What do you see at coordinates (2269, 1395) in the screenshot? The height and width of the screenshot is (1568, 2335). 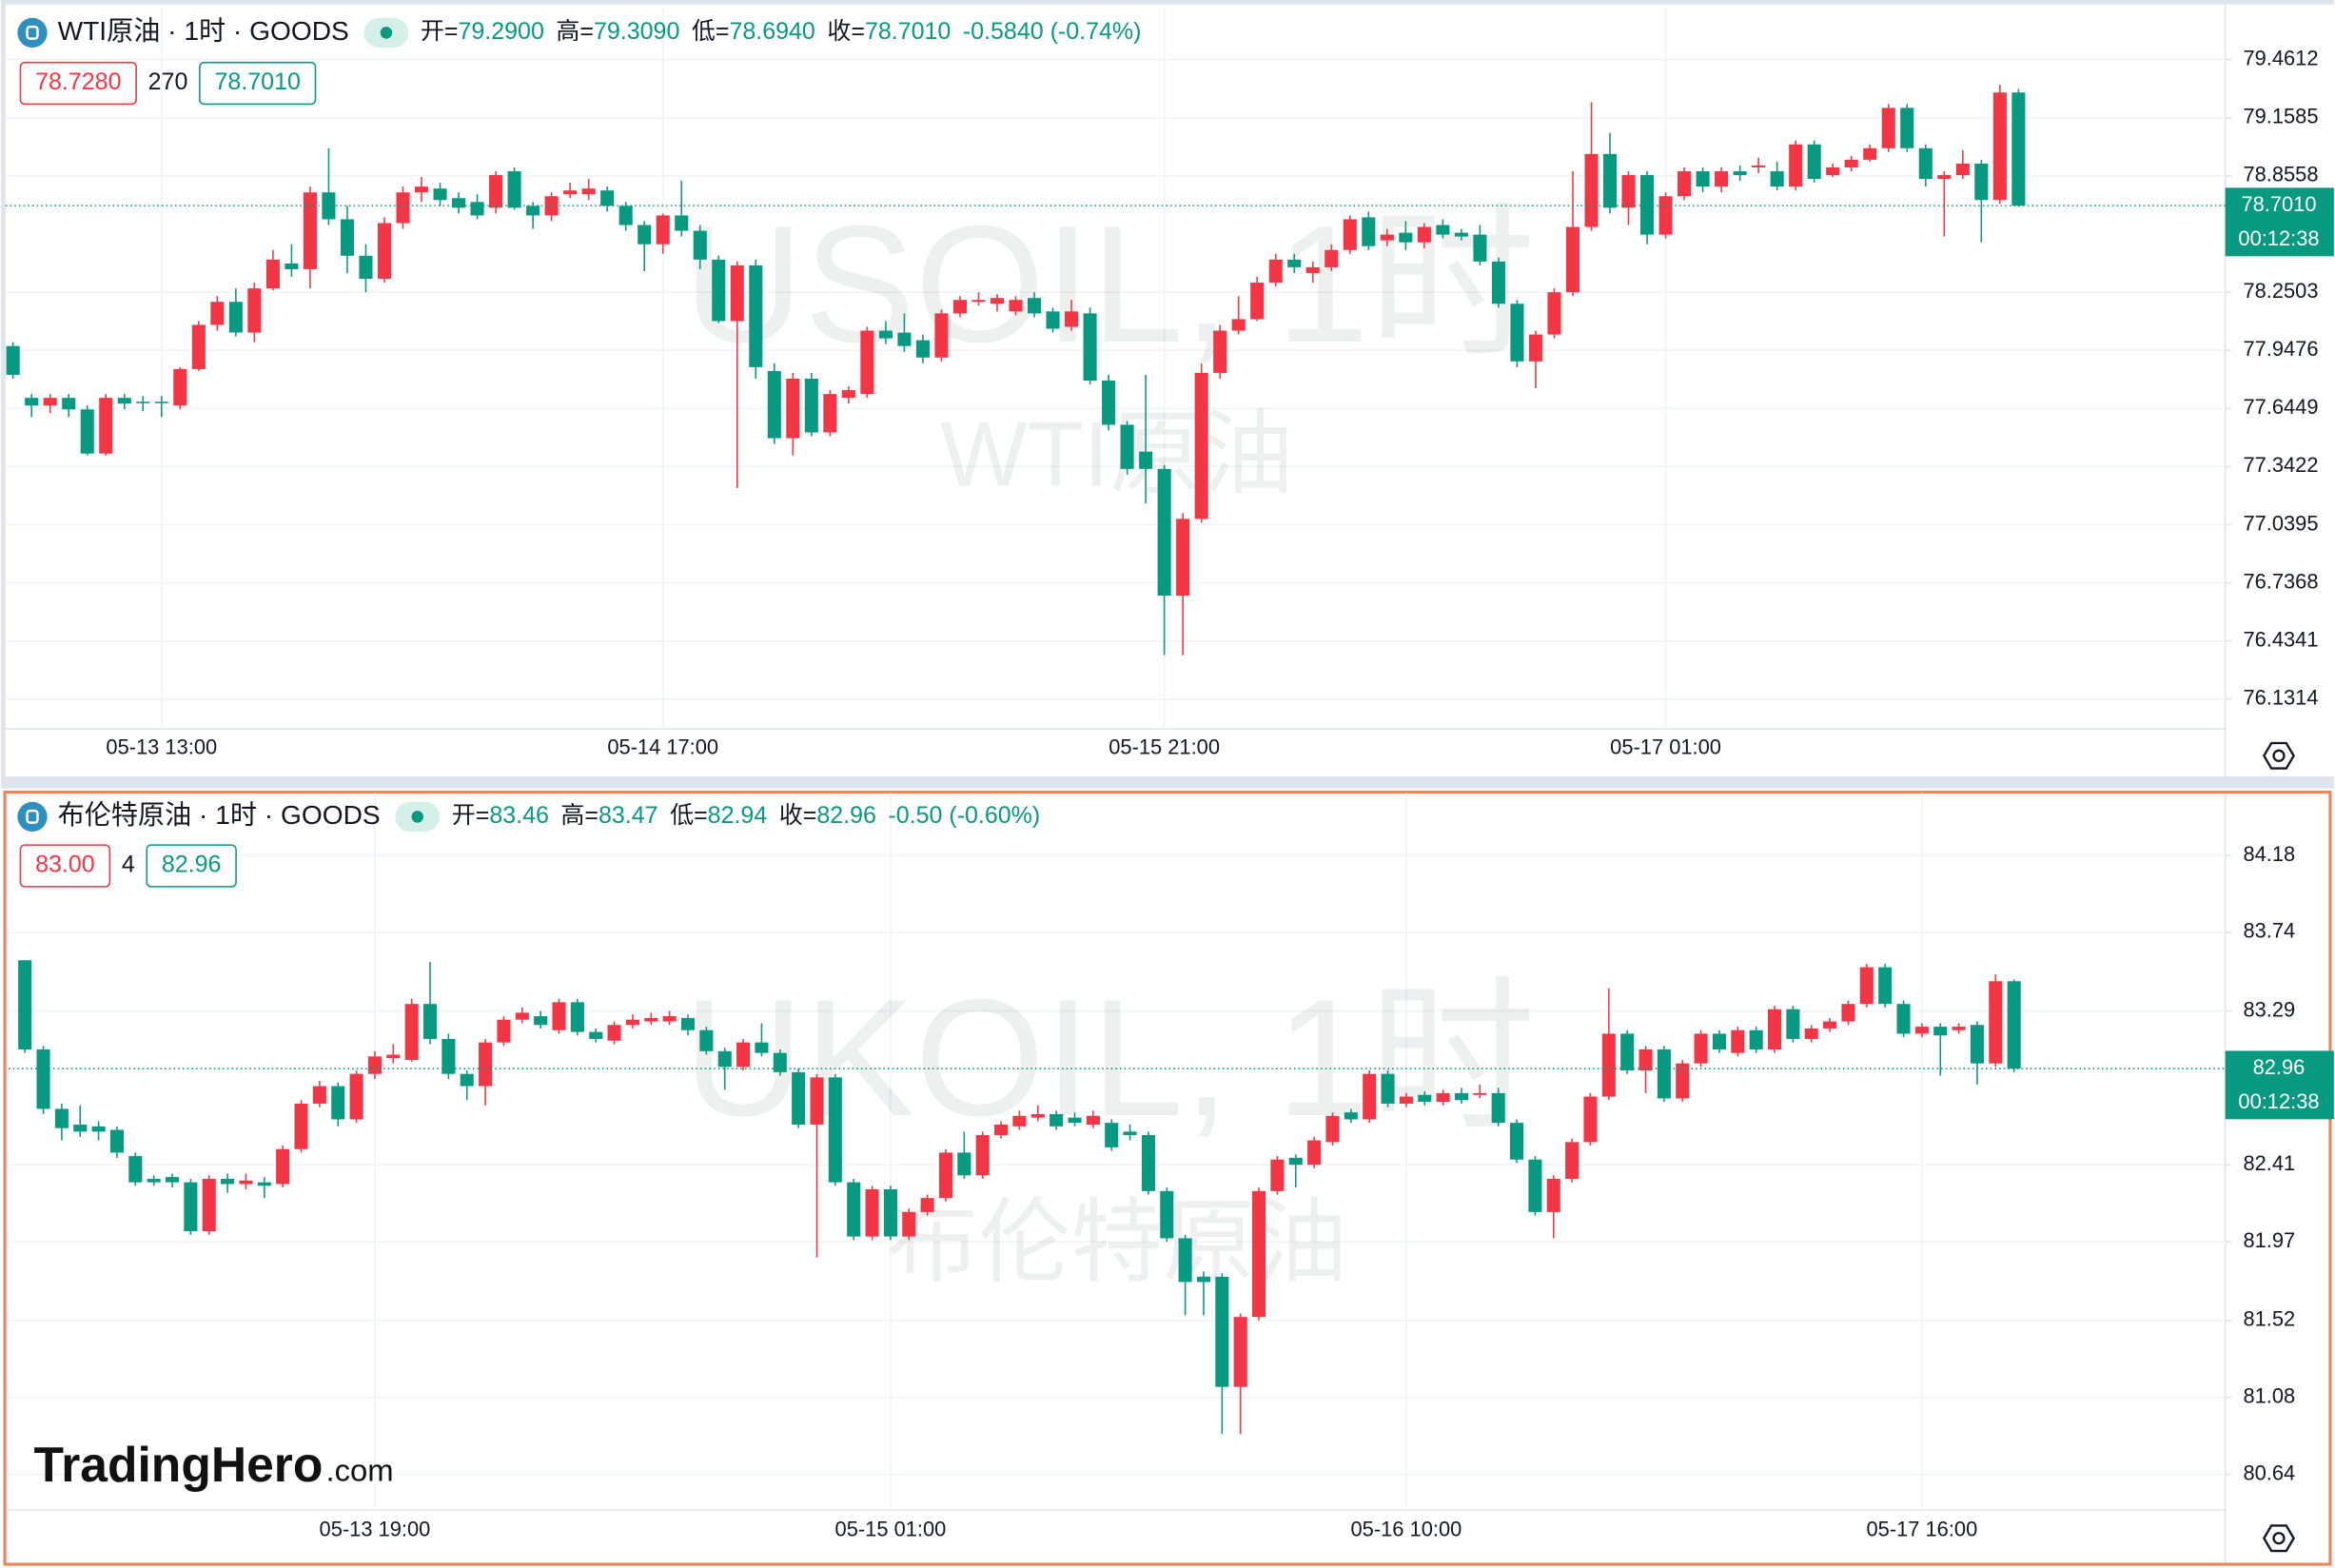 I see `y-tick-label: 81.08` at bounding box center [2269, 1395].